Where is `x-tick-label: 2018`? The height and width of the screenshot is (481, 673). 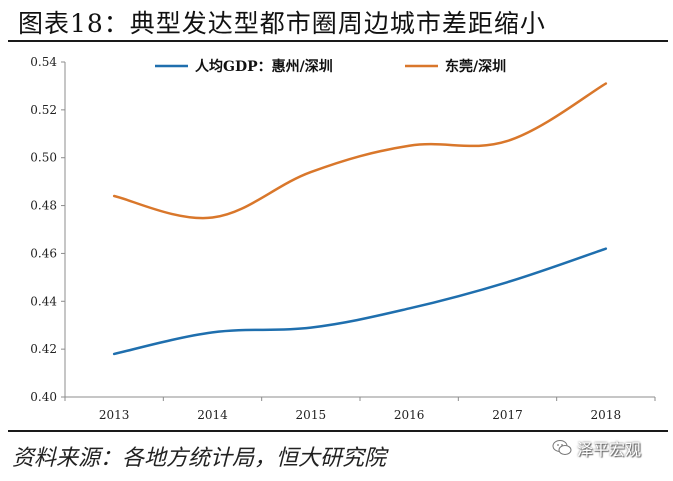 x-tick-label: 2018 is located at coordinates (606, 415).